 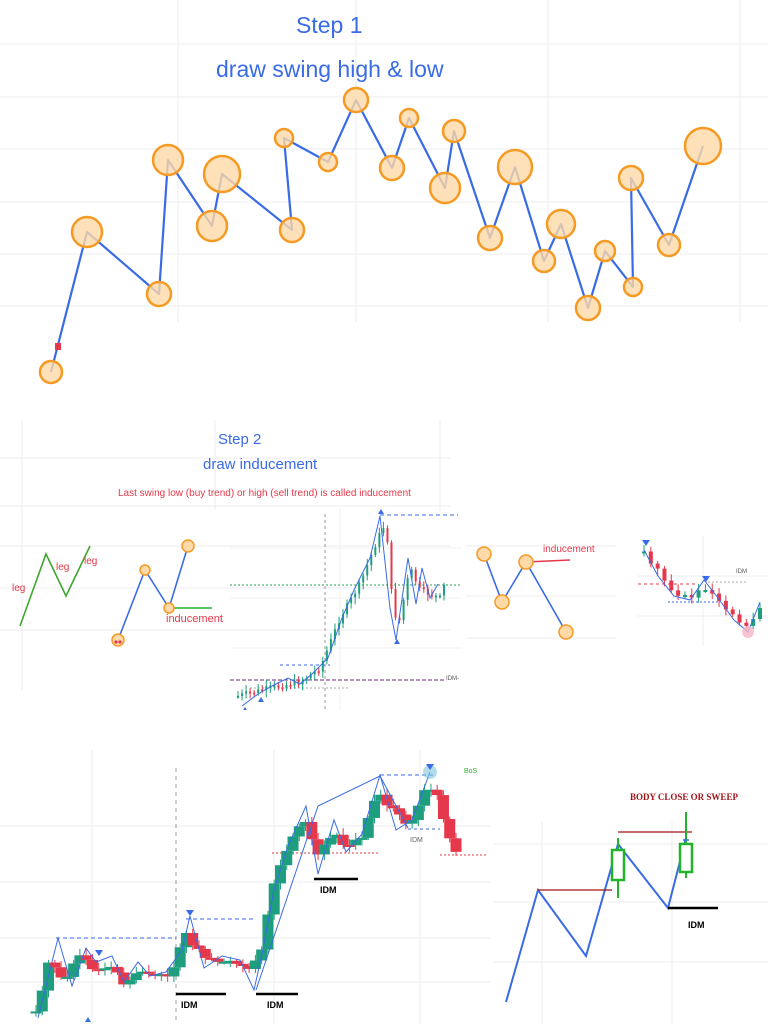 What do you see at coordinates (330, 69) in the screenshot?
I see `step1-subtitle: draw swing high & low` at bounding box center [330, 69].